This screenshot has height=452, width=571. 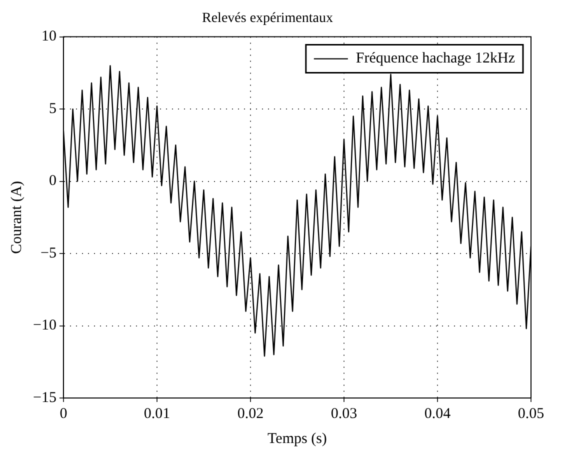 What do you see at coordinates (52, 181) in the screenshot?
I see `y-tick-label: 0` at bounding box center [52, 181].